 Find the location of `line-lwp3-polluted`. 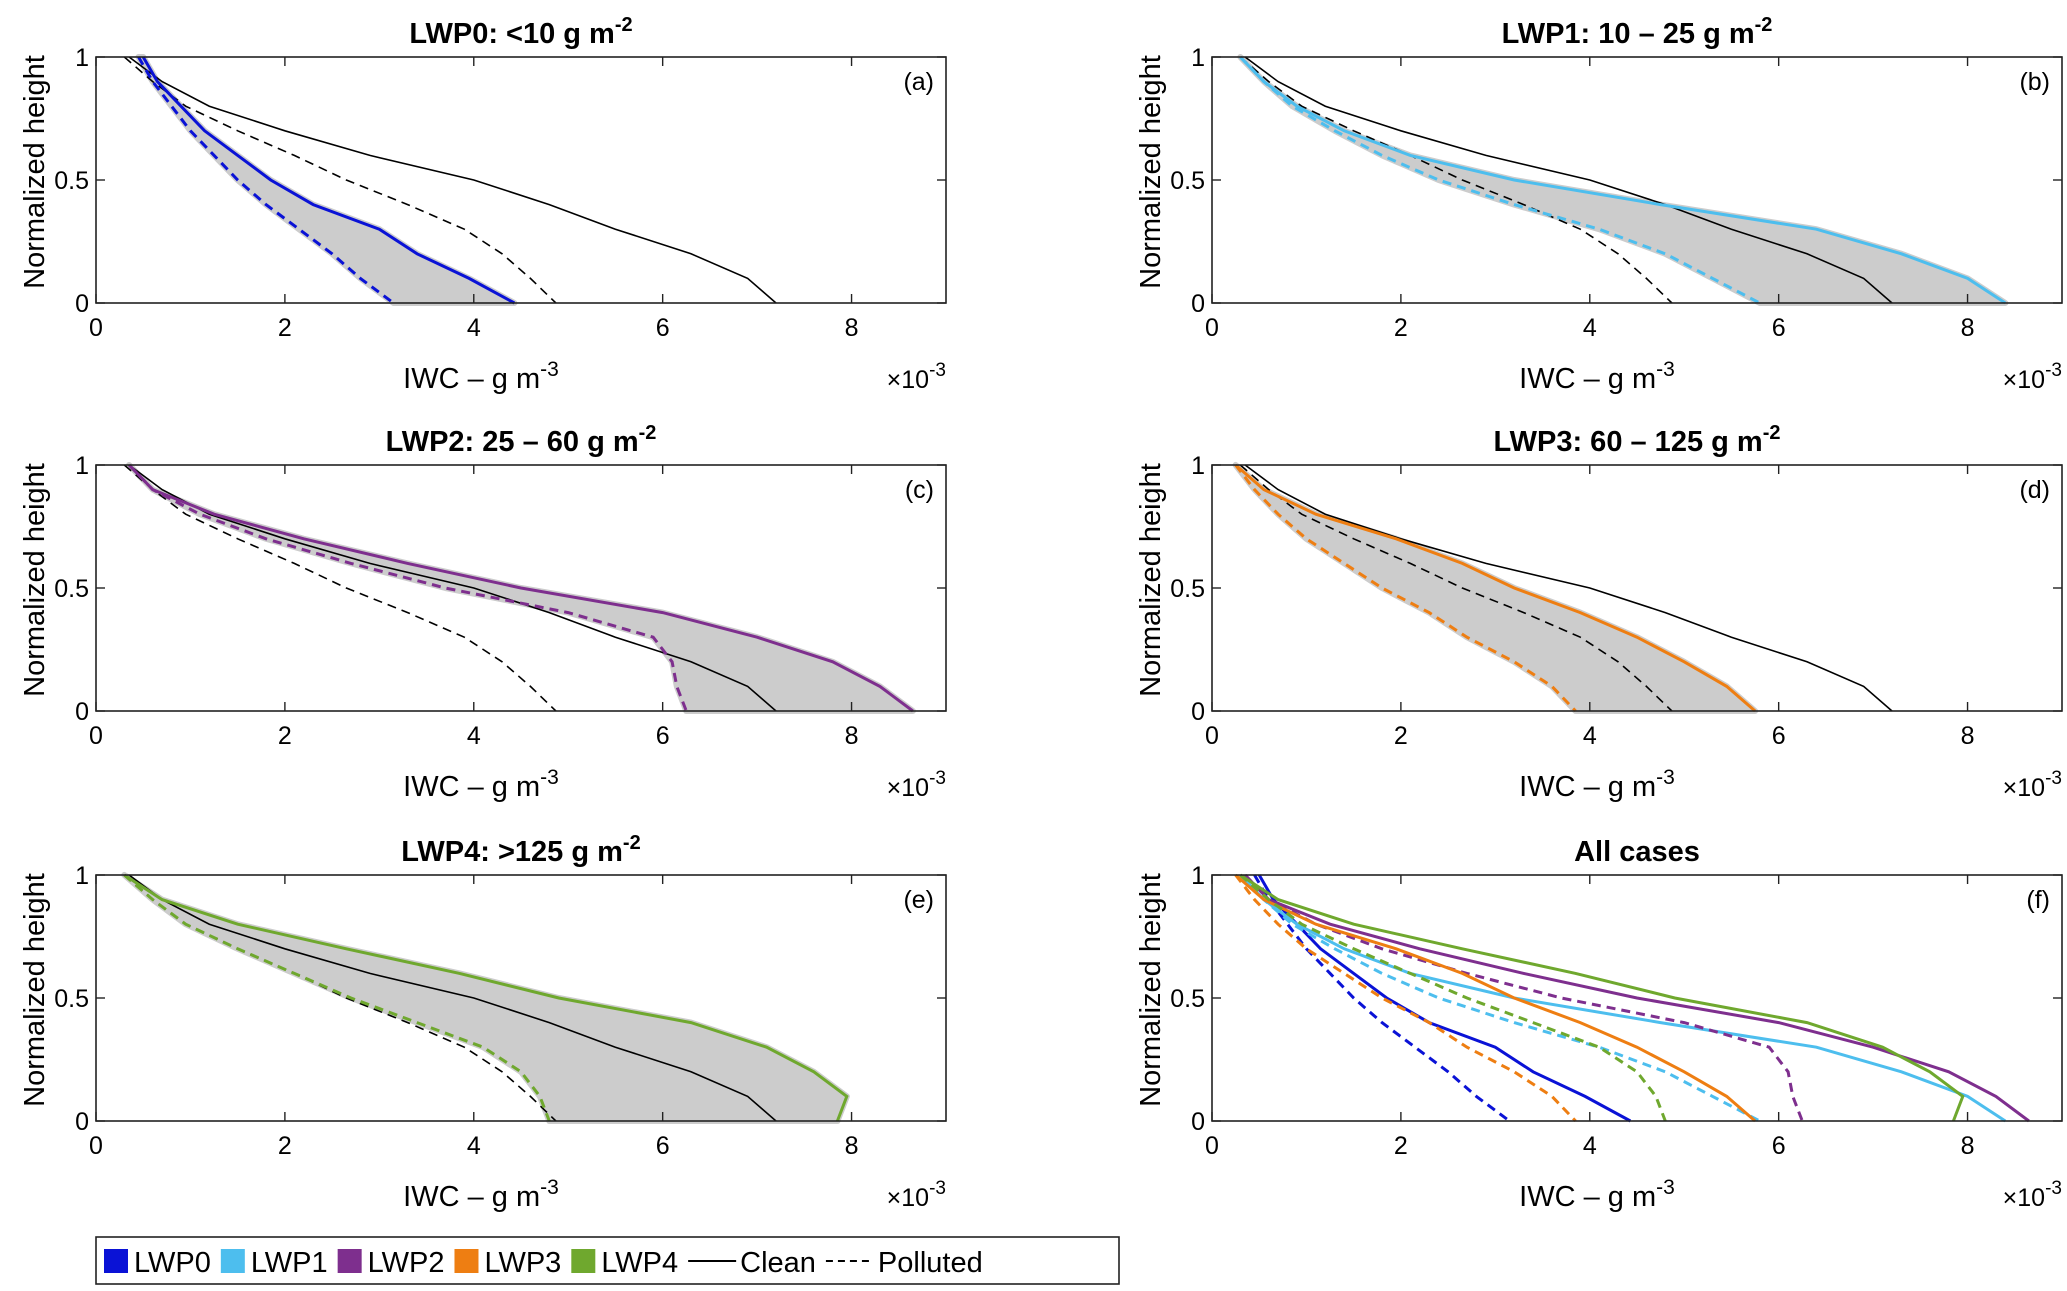

line-lwp3-polluted is located at coordinates (1405, 998).